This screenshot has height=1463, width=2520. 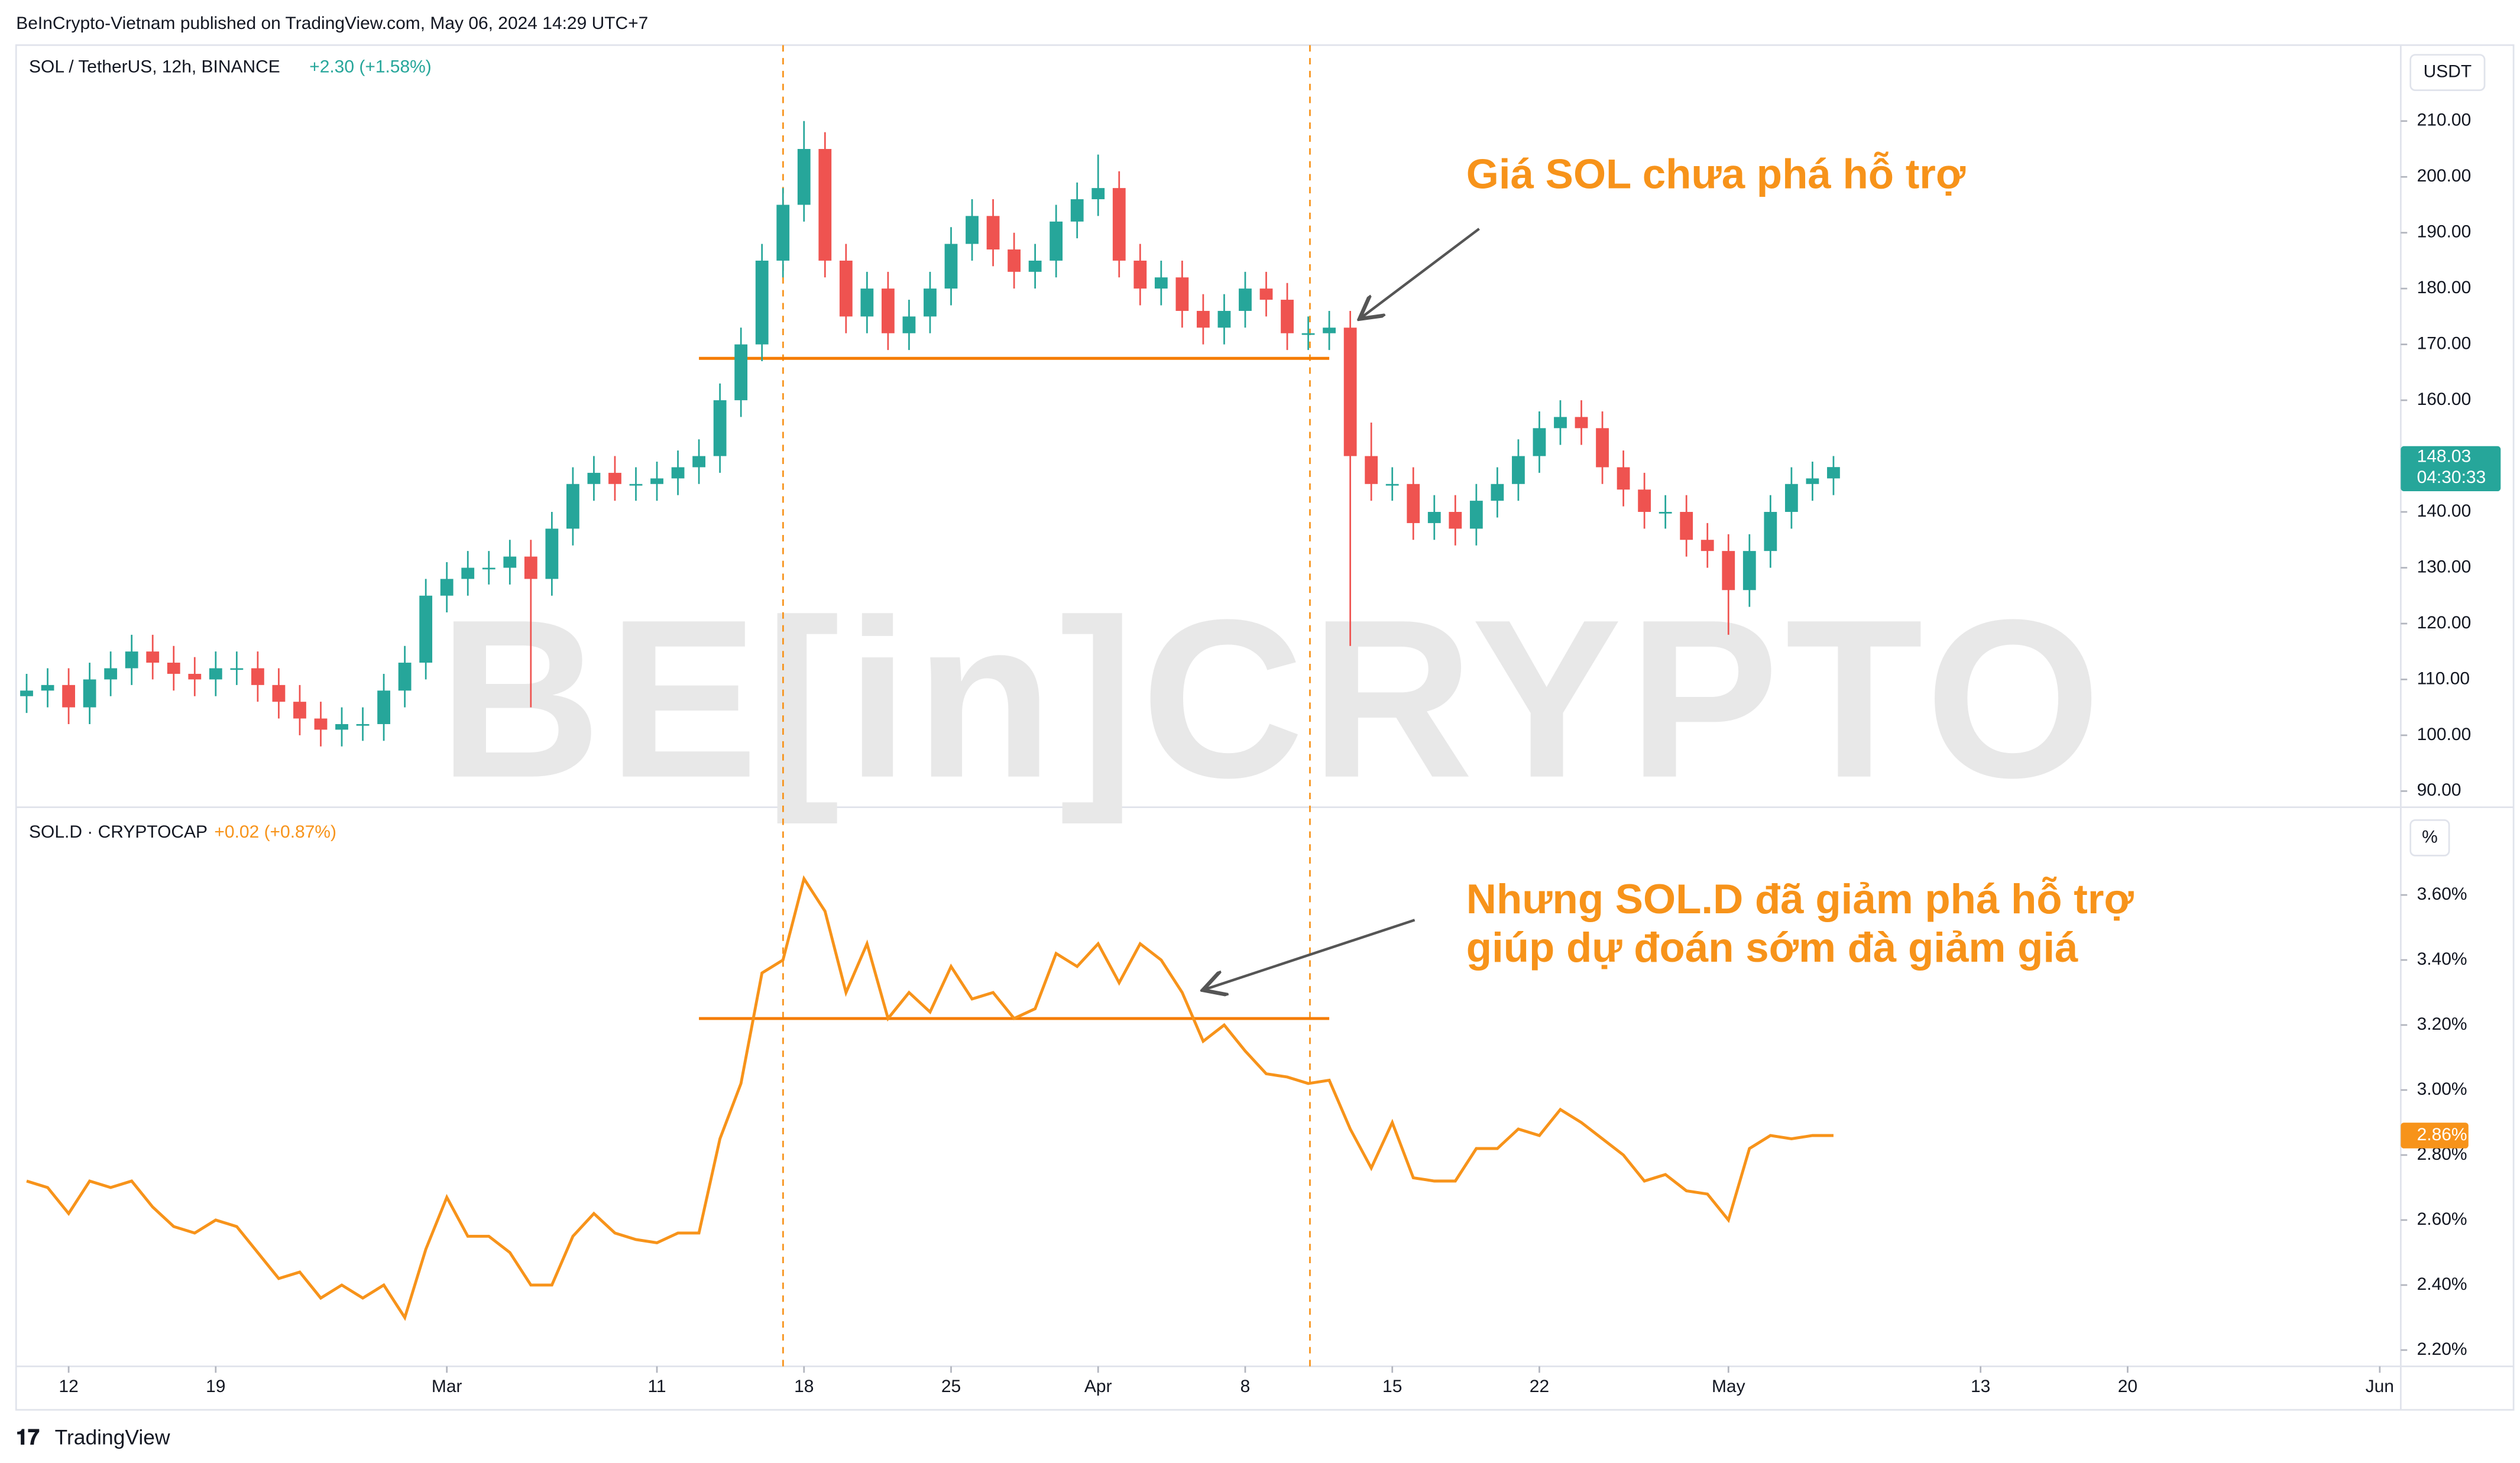 What do you see at coordinates (2380, 1387) in the screenshot?
I see `x-tick-label: Jun` at bounding box center [2380, 1387].